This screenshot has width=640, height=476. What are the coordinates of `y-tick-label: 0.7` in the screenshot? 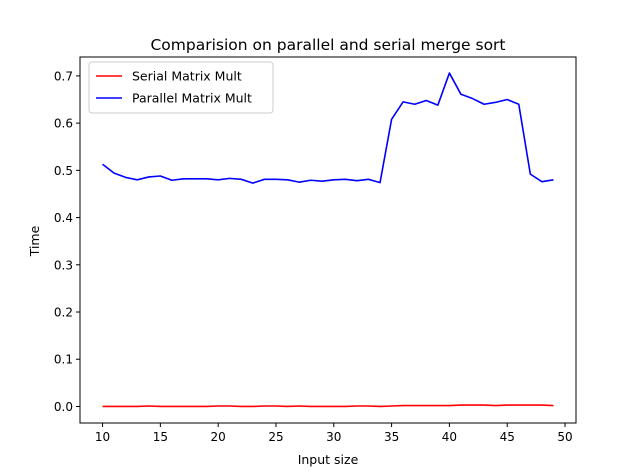 It's located at (63, 76).